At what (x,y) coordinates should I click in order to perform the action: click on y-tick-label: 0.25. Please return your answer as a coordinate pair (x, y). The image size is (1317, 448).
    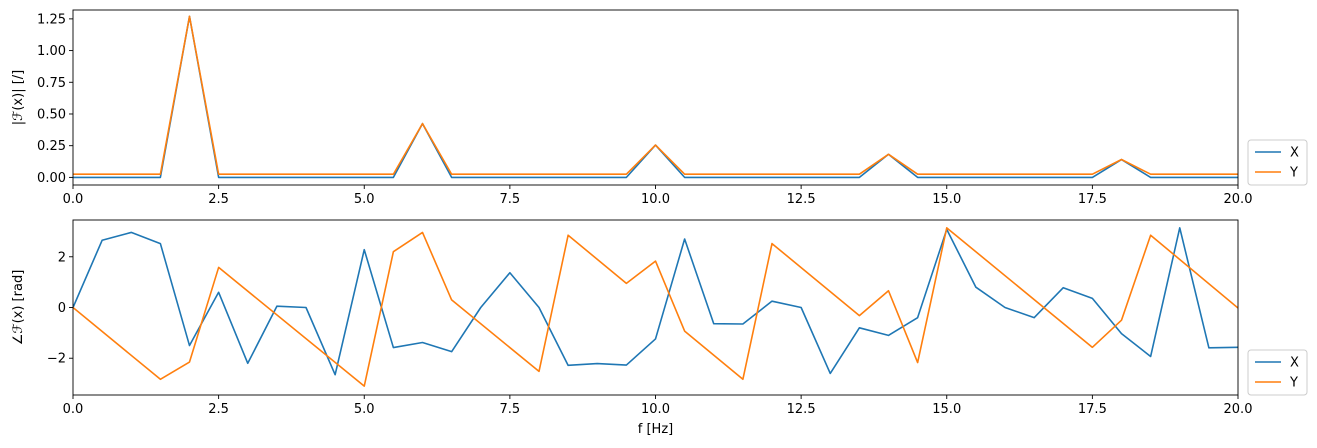
    Looking at the image, I should click on (51, 146).